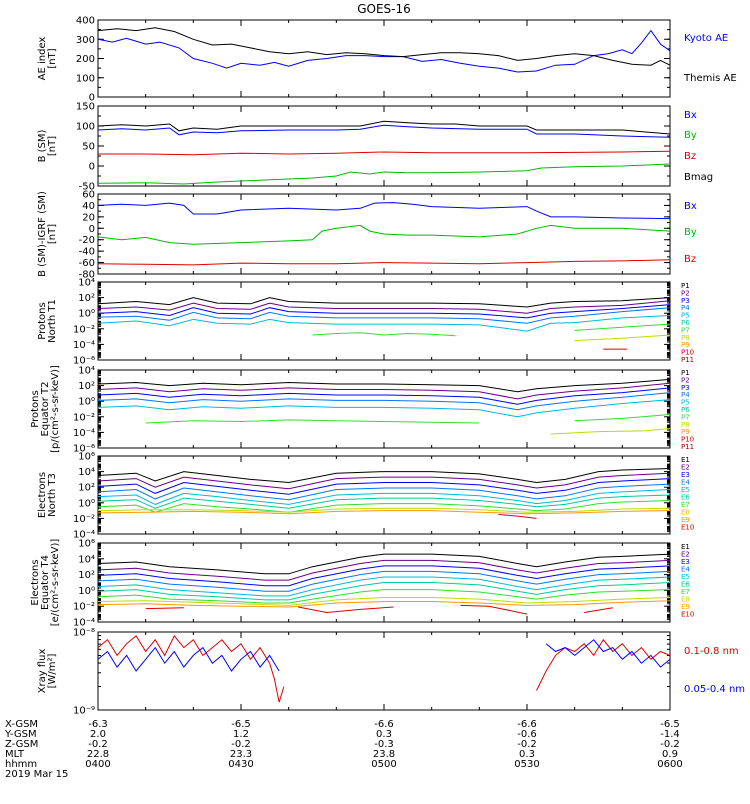 The image size is (750, 804). What do you see at coordinates (42, 145) in the screenshot?
I see `y-axis-label: B (SM)` at bounding box center [42, 145].